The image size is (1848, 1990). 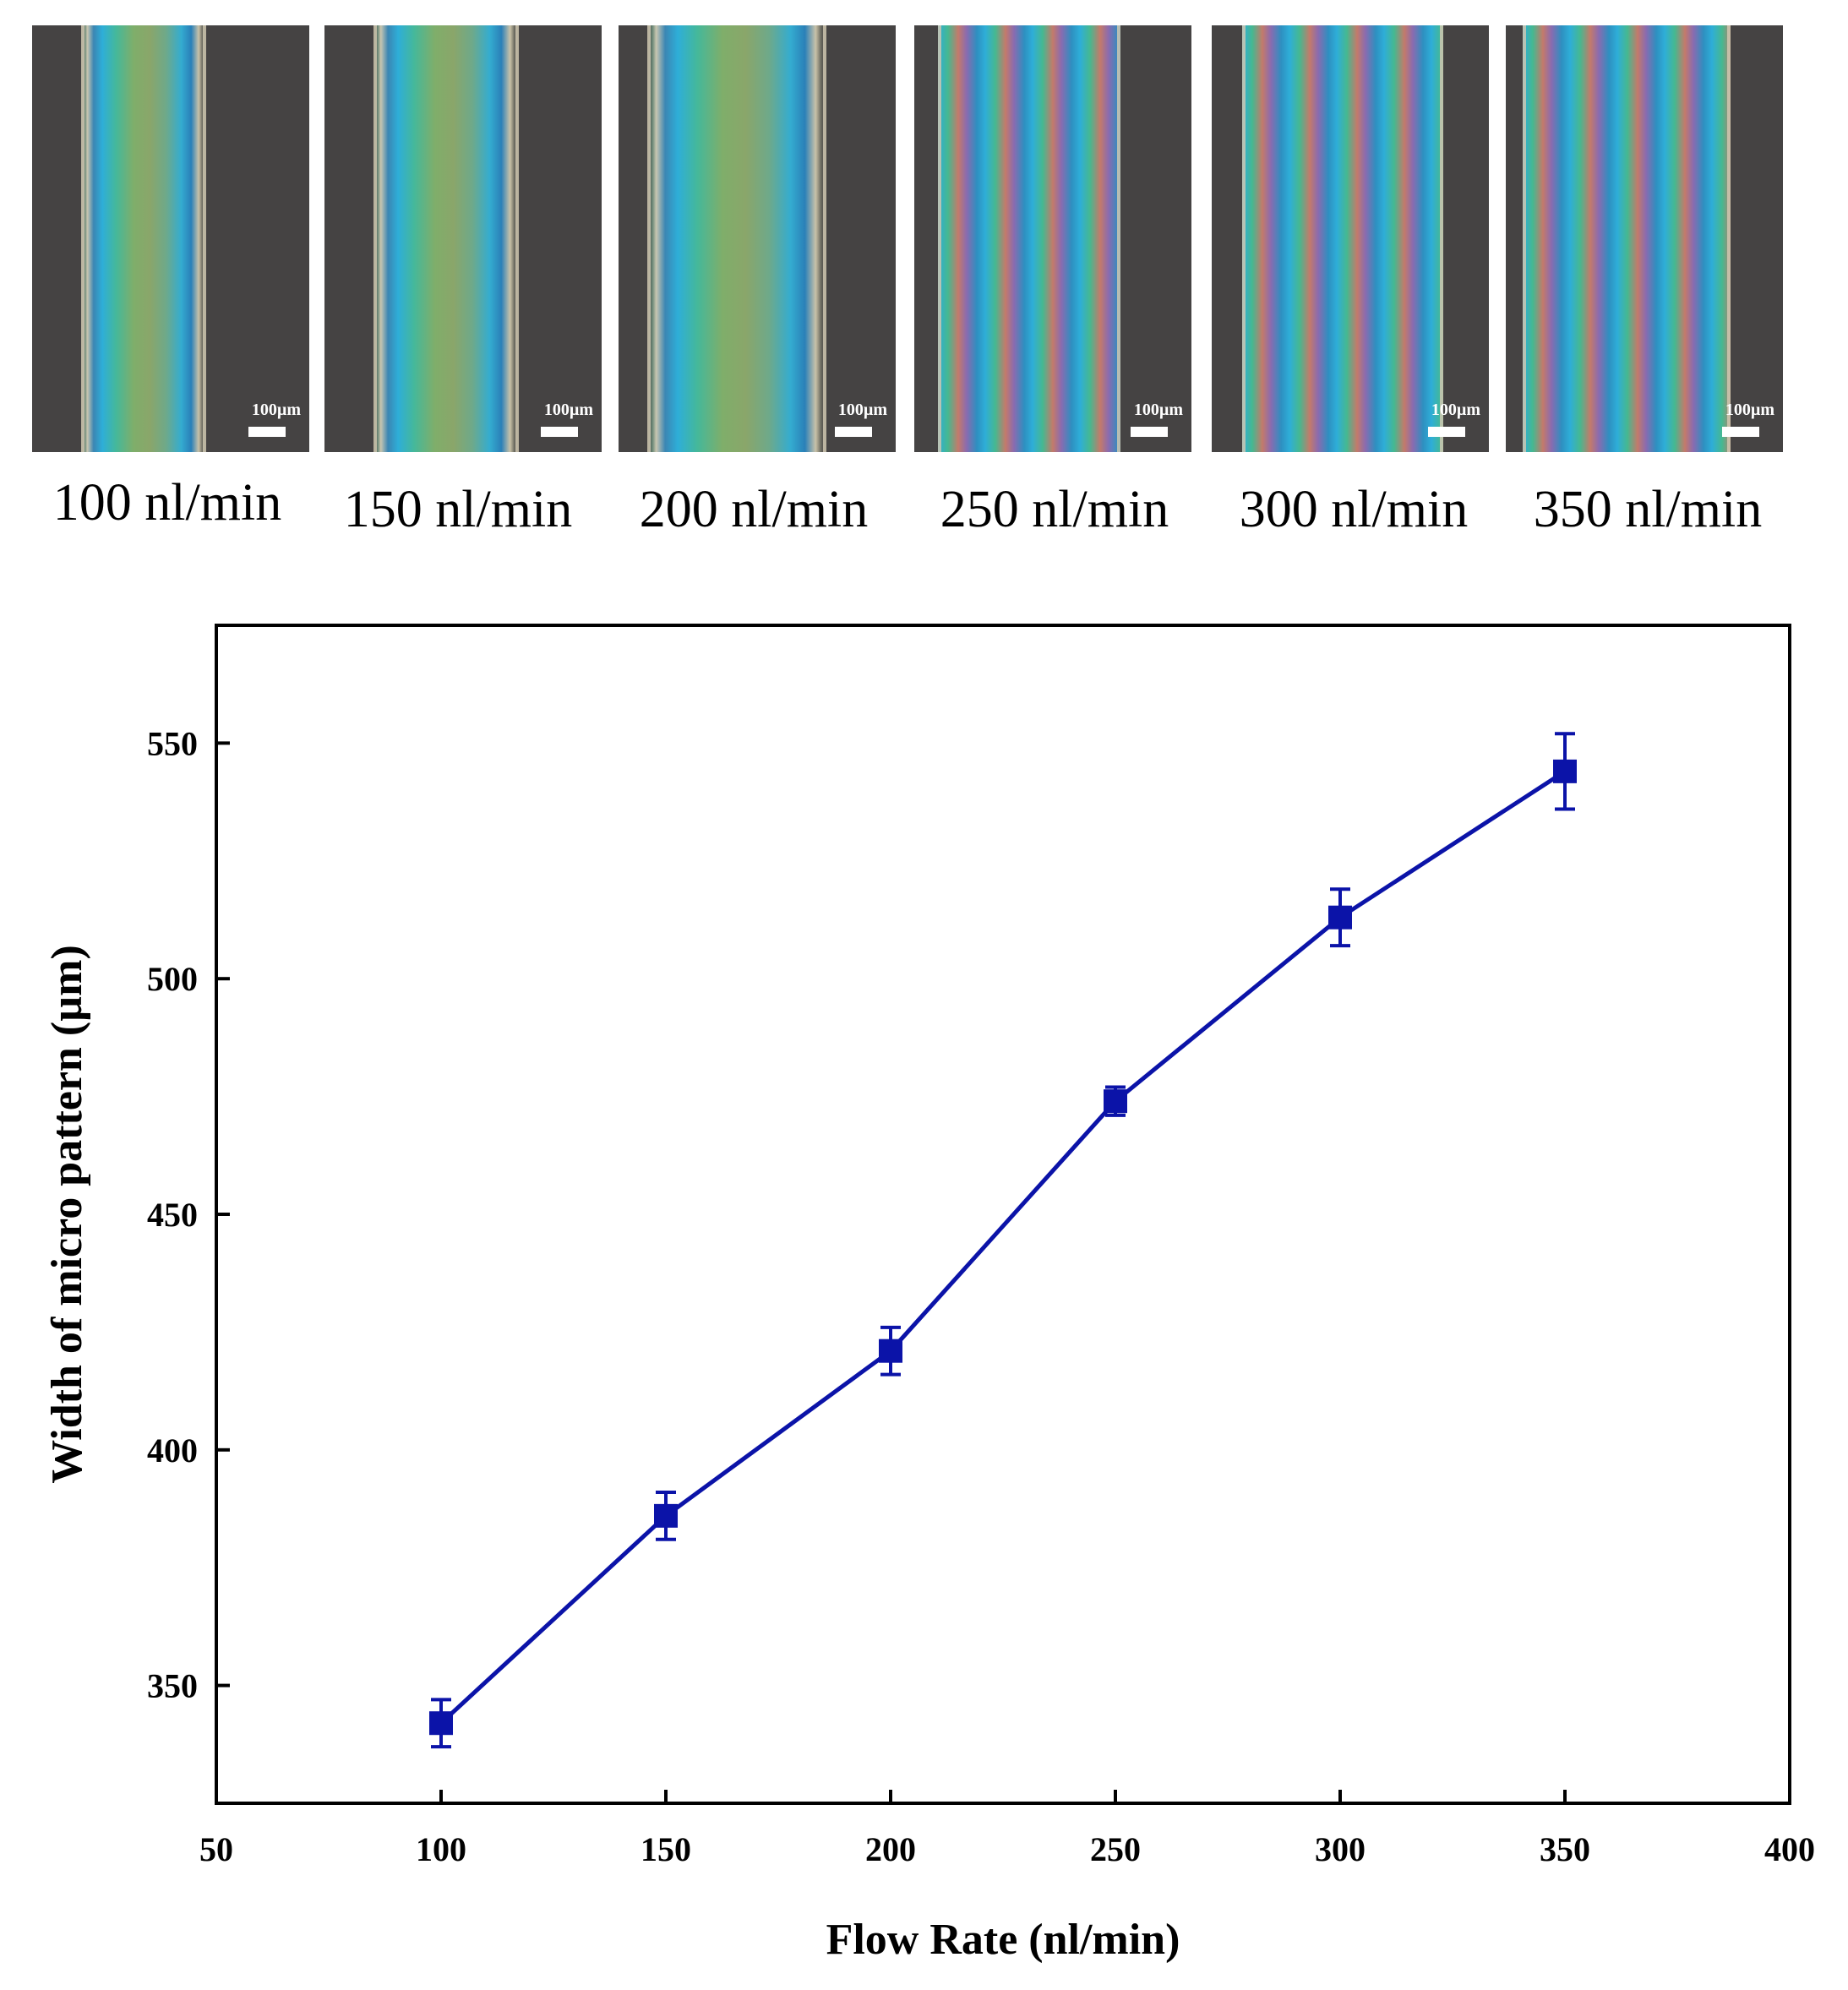 I want to click on y-tick-label: 550, so click(x=172, y=743).